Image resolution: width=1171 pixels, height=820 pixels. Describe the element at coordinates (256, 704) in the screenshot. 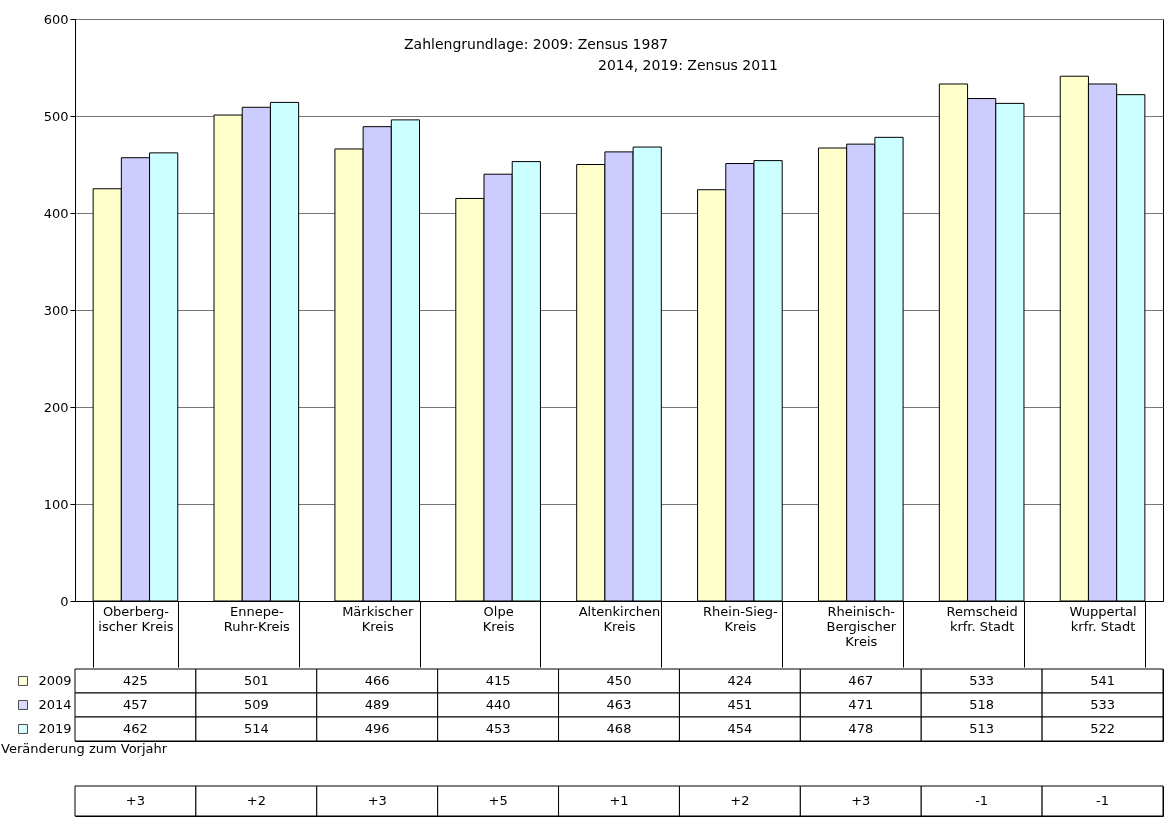

I see `data-label: 509` at that location.